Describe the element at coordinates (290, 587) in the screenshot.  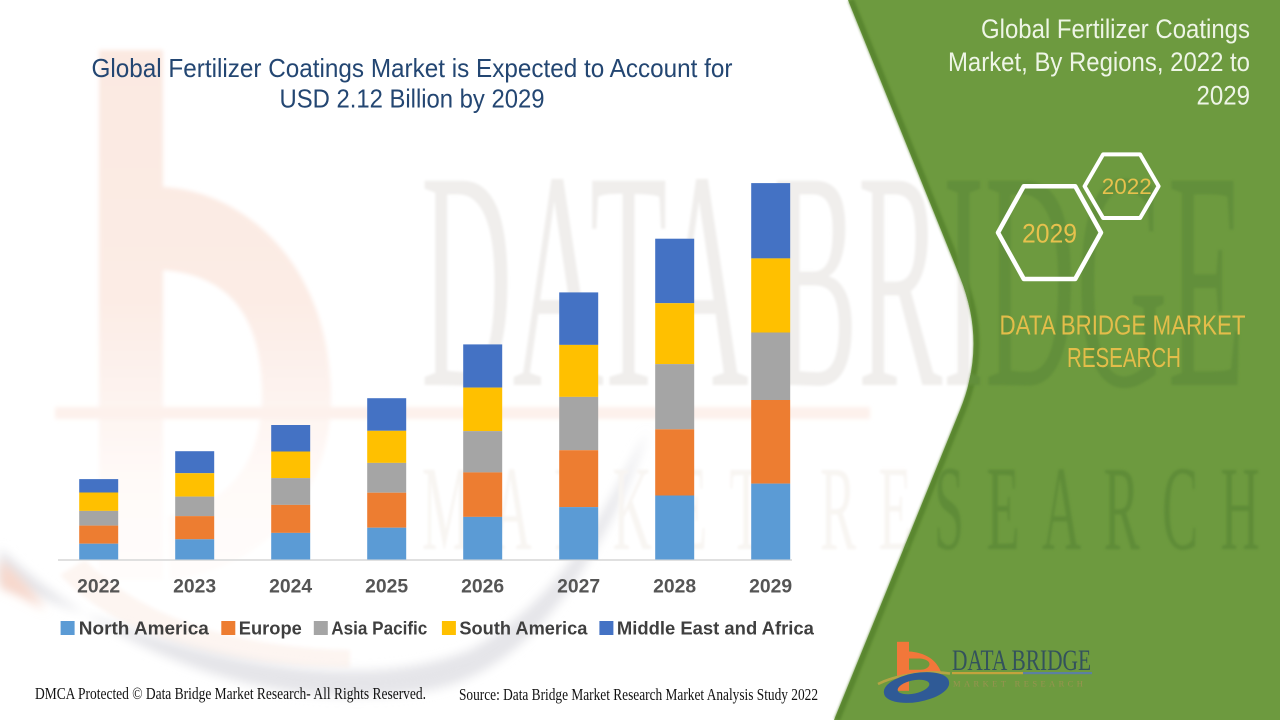
I see `svg-text: 2024` at that location.